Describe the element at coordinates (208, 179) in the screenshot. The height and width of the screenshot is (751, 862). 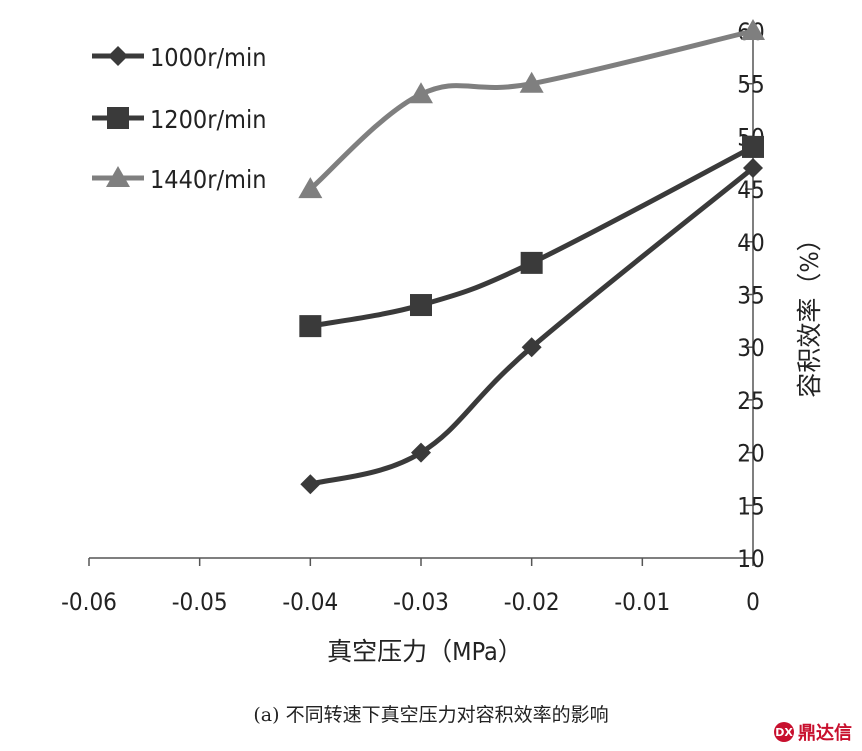
I see `legend-label: 1440r/min` at that location.